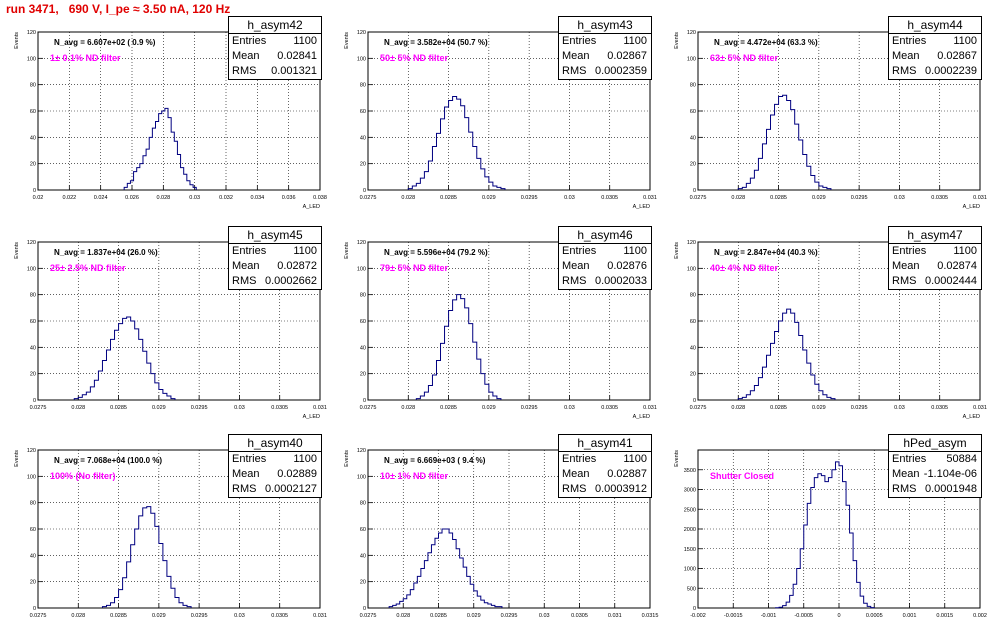 This screenshot has width=996, height=622. I want to click on stat-row-rms: RMS 0.0002444, so click(935, 281).